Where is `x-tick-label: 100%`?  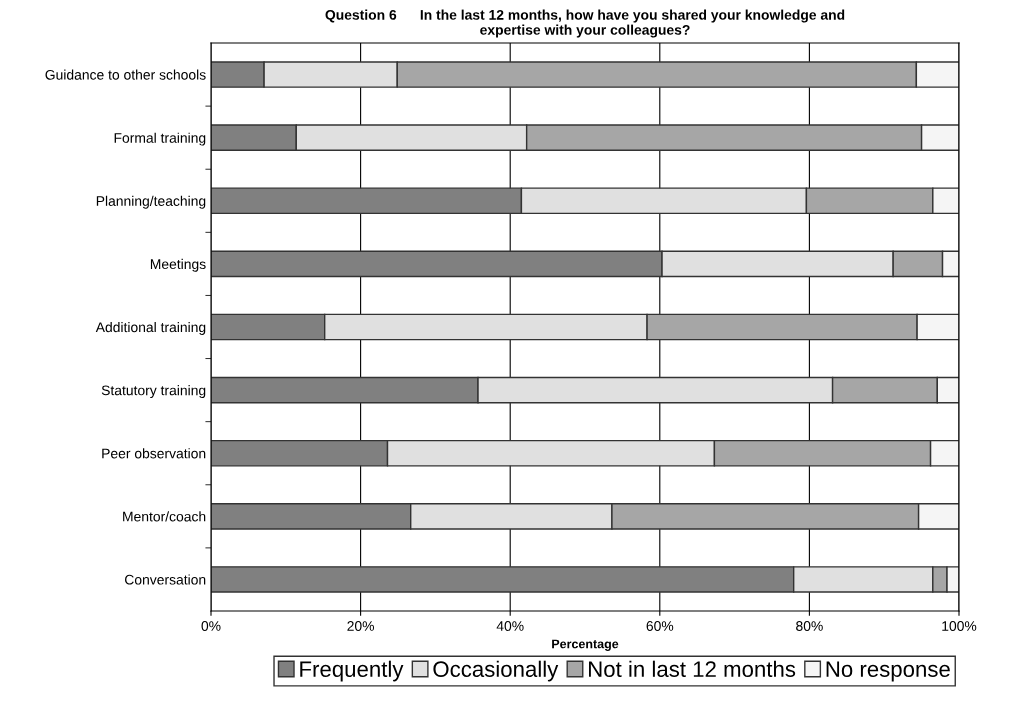
x-tick-label: 100% is located at coordinates (959, 626).